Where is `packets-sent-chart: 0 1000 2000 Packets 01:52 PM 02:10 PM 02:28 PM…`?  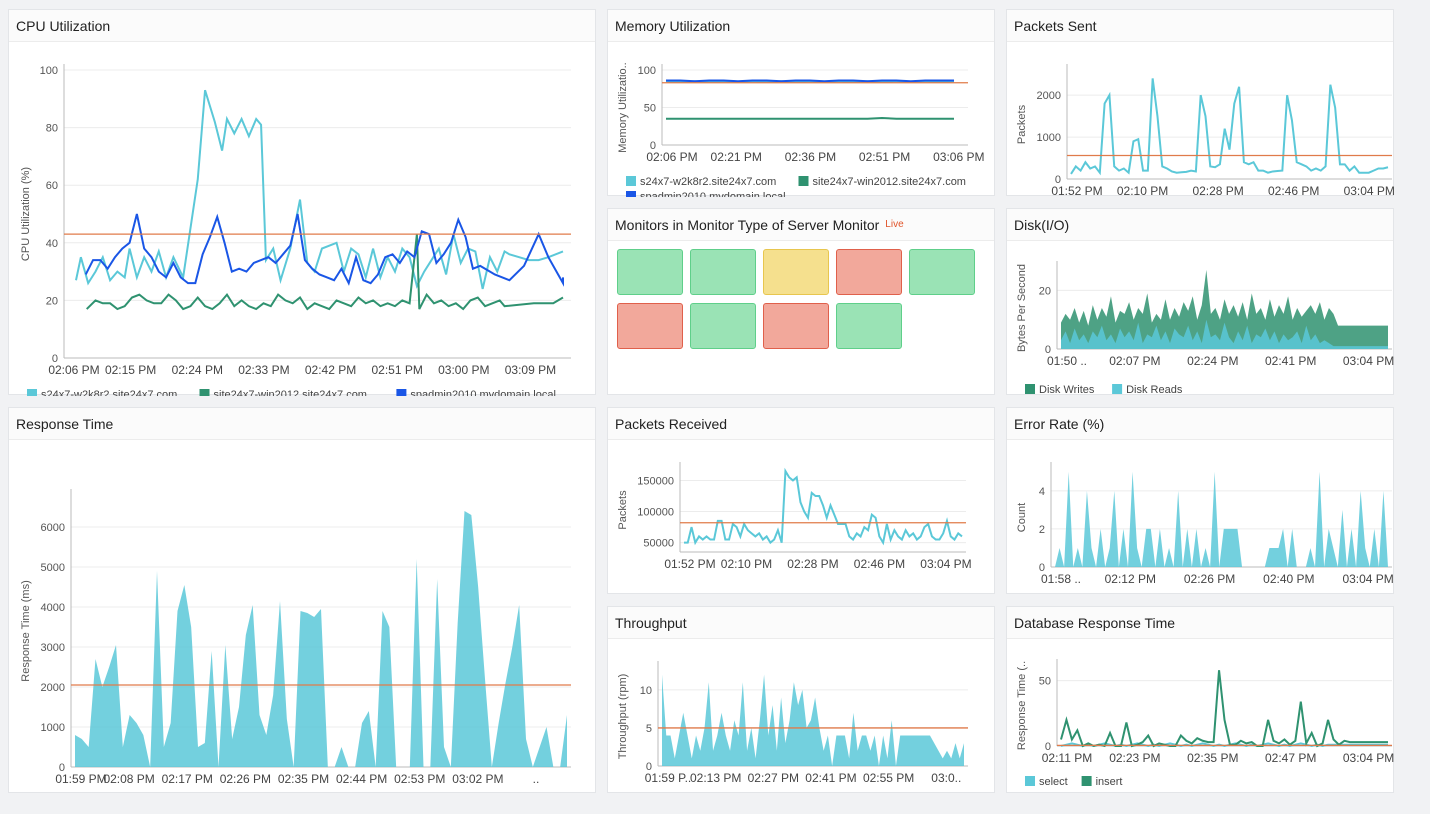
packets-sent-chart: 0 1000 2000 Packets 01:52 PM 02:10 PM 02:28 PM… is located at coordinates (1201, 119).